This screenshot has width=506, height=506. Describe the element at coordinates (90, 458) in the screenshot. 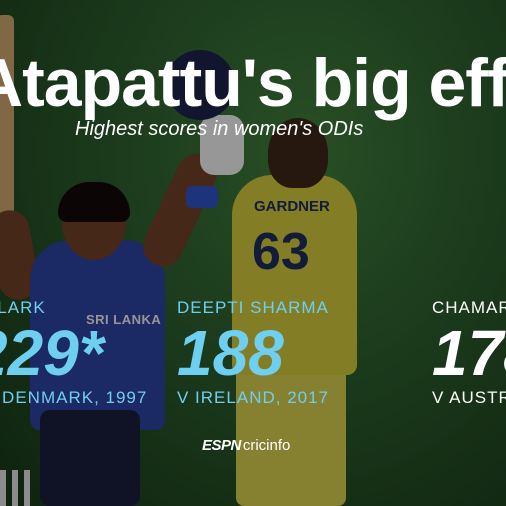

I see `player-batter-legs` at that location.